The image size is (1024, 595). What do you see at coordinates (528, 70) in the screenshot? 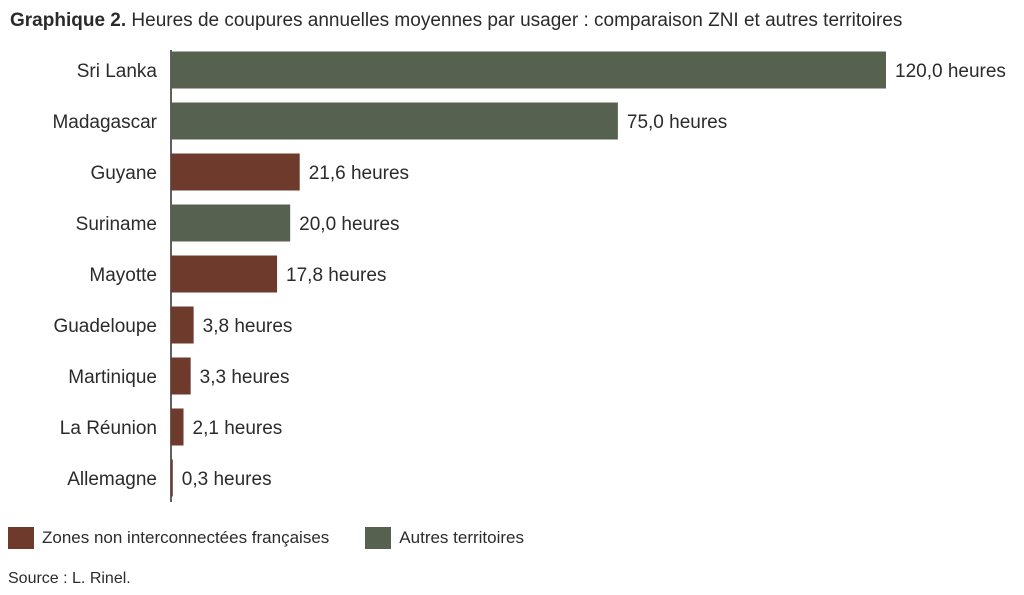
I see `bar-sri-lanka` at bounding box center [528, 70].